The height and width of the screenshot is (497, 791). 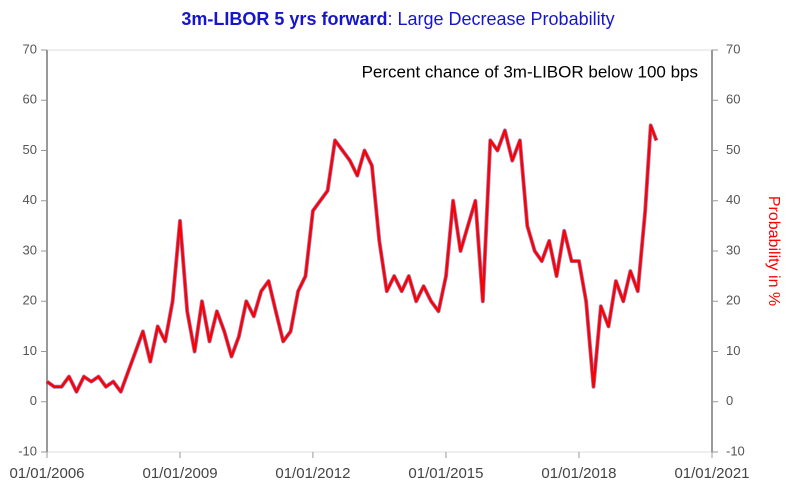 I want to click on x-tick-label: 01/01/2012, so click(x=312, y=473).